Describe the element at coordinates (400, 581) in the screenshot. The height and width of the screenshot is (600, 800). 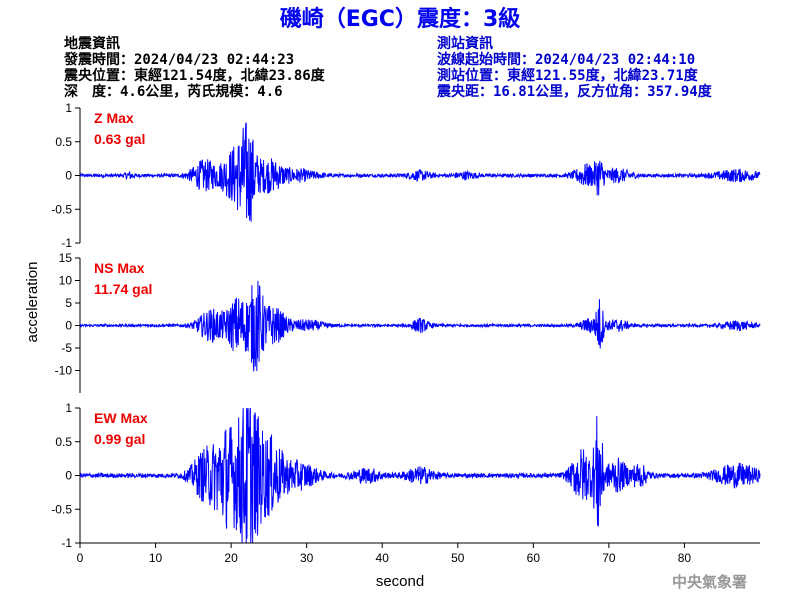
I see `x-axis-label: second` at that location.